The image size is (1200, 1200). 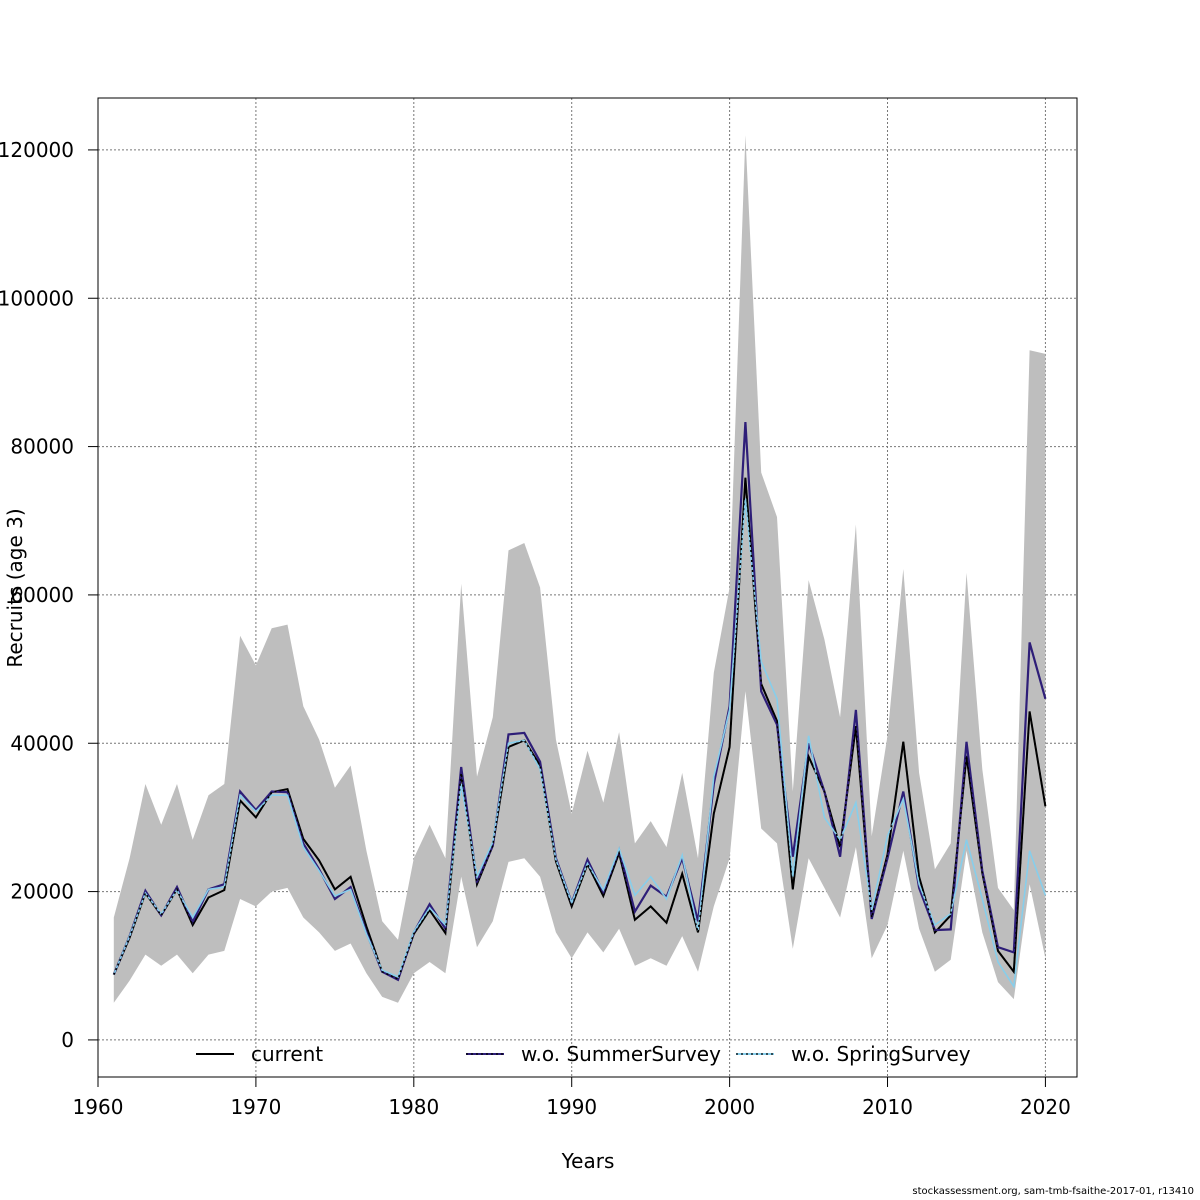 What do you see at coordinates (729, 1107) in the screenshot?
I see `x-tick-label: 2000` at bounding box center [729, 1107].